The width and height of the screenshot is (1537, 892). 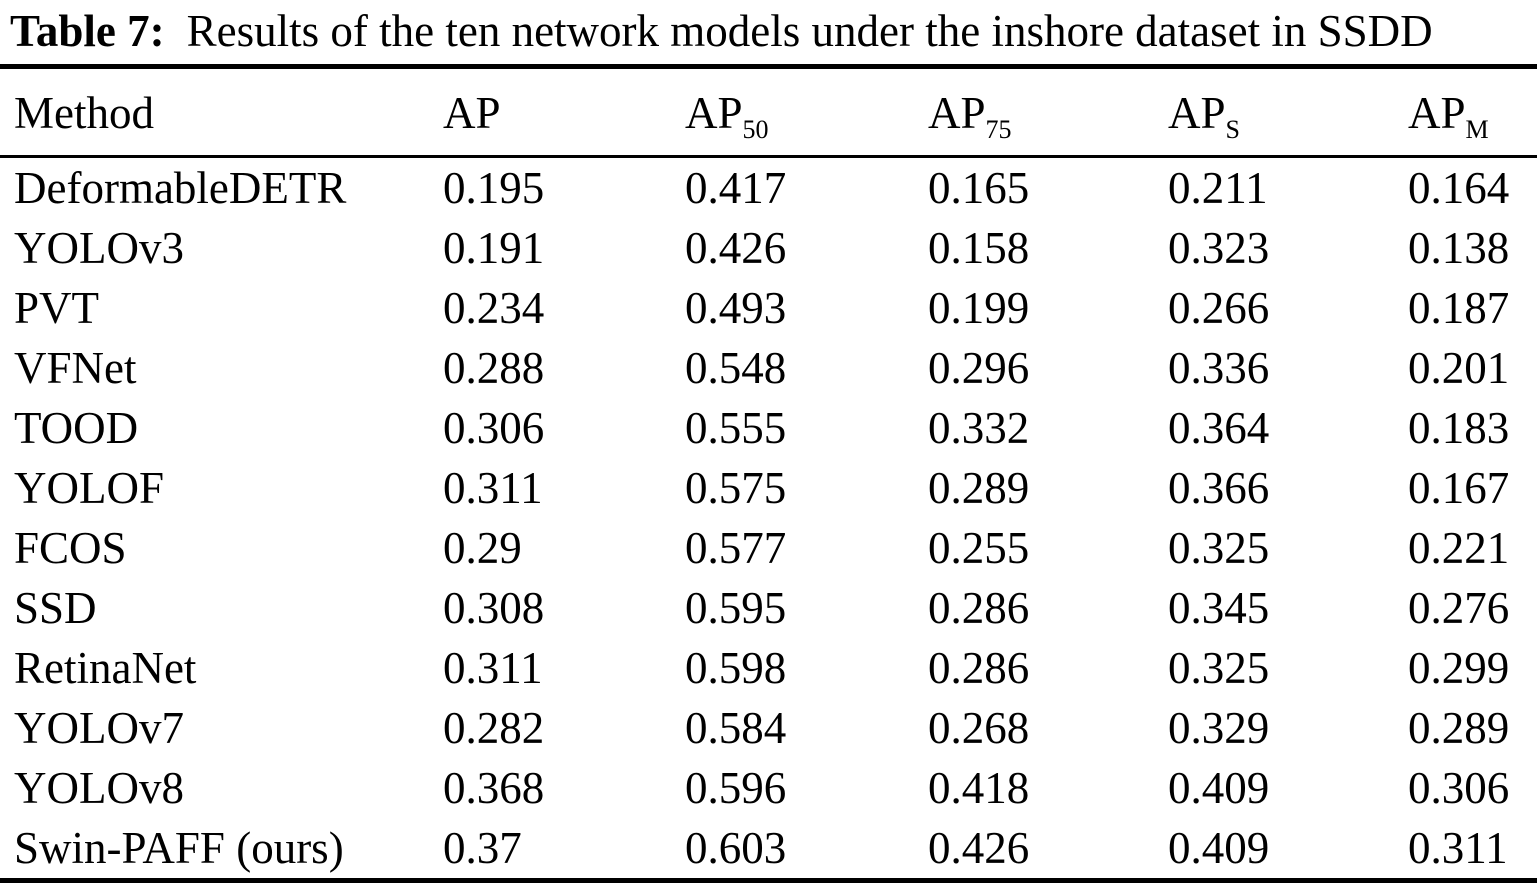 I want to click on aps-cell: 0.211, so click(x=1218, y=187).